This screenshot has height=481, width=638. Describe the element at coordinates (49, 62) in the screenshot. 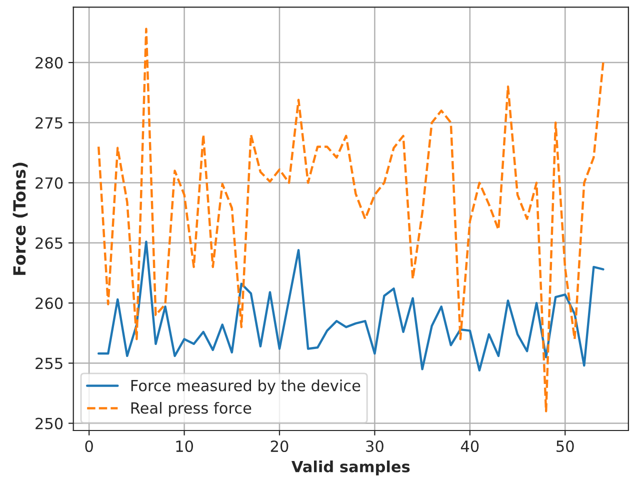

I see `y-tick-label: 280` at that location.